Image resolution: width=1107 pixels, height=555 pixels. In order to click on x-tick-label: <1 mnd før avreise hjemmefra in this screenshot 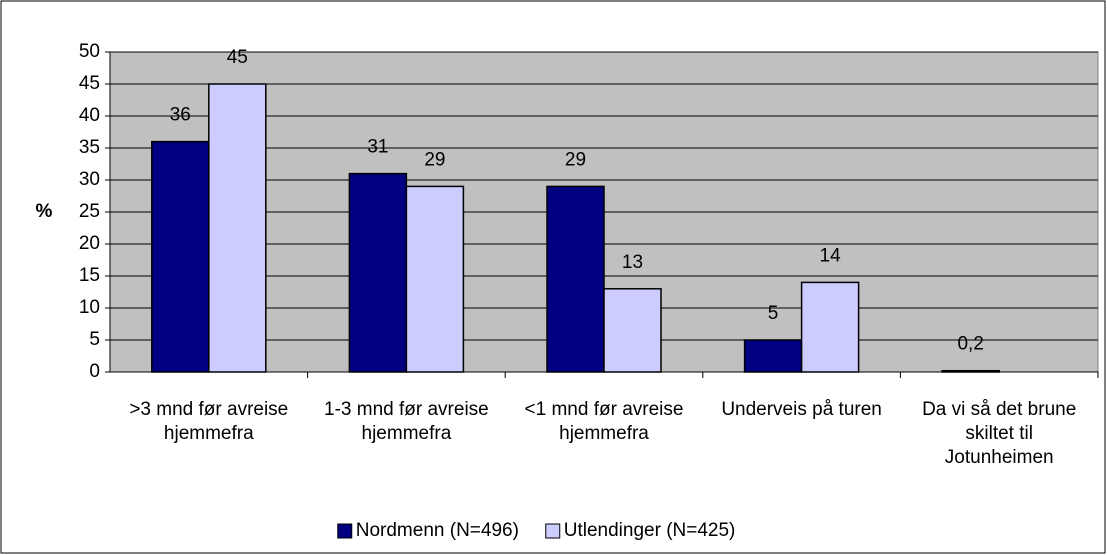, I will do `click(604, 421)`.